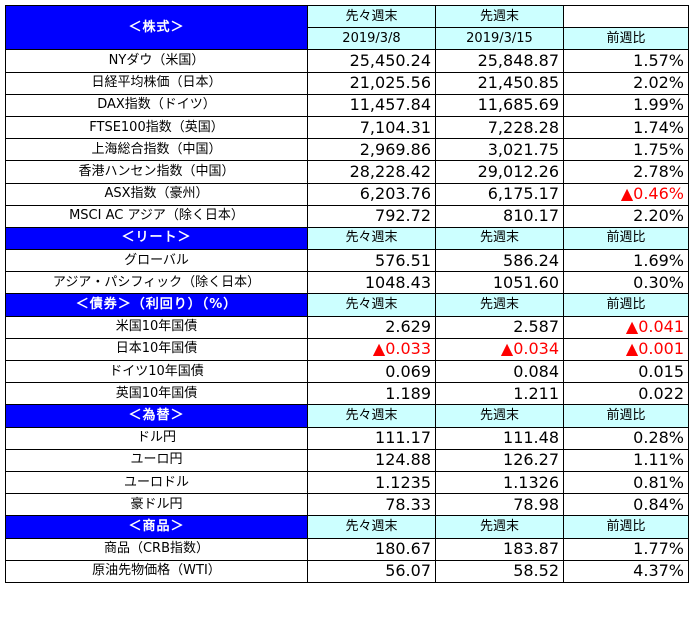 This screenshot has width=693, height=634. I want to click on value-change: 1.75%, so click(626, 150).